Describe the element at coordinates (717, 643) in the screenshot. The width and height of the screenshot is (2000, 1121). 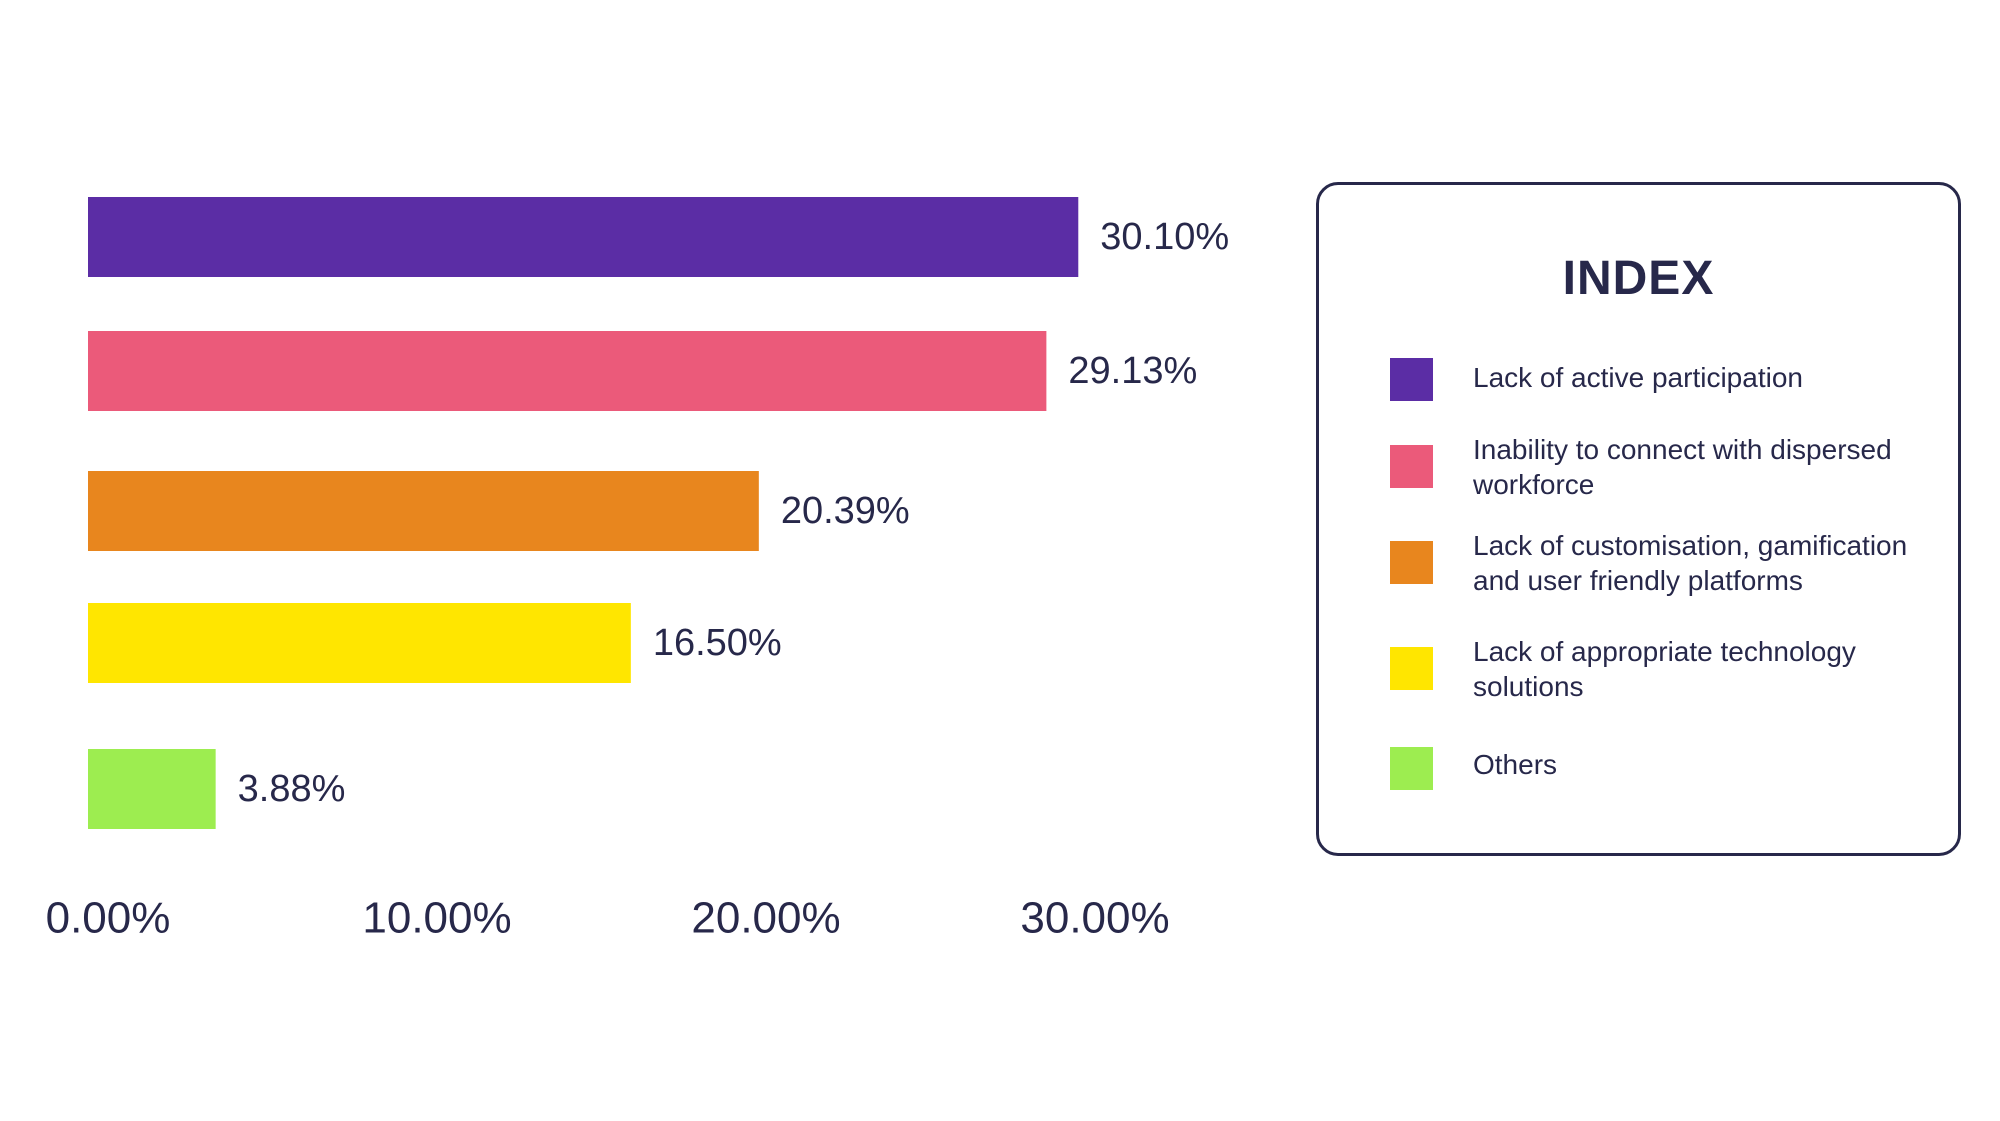
I see `bar-value-label: 16.50%` at that location.